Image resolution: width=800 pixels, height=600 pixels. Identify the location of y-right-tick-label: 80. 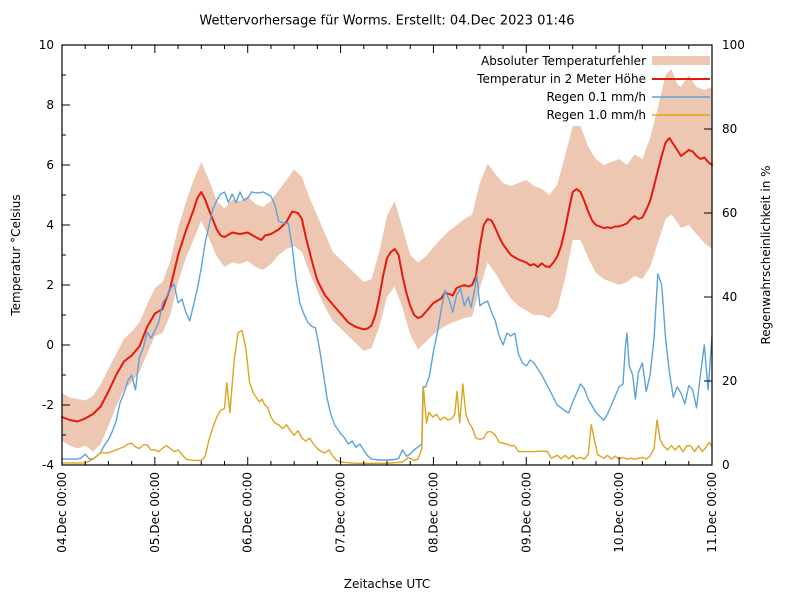
(729, 129).